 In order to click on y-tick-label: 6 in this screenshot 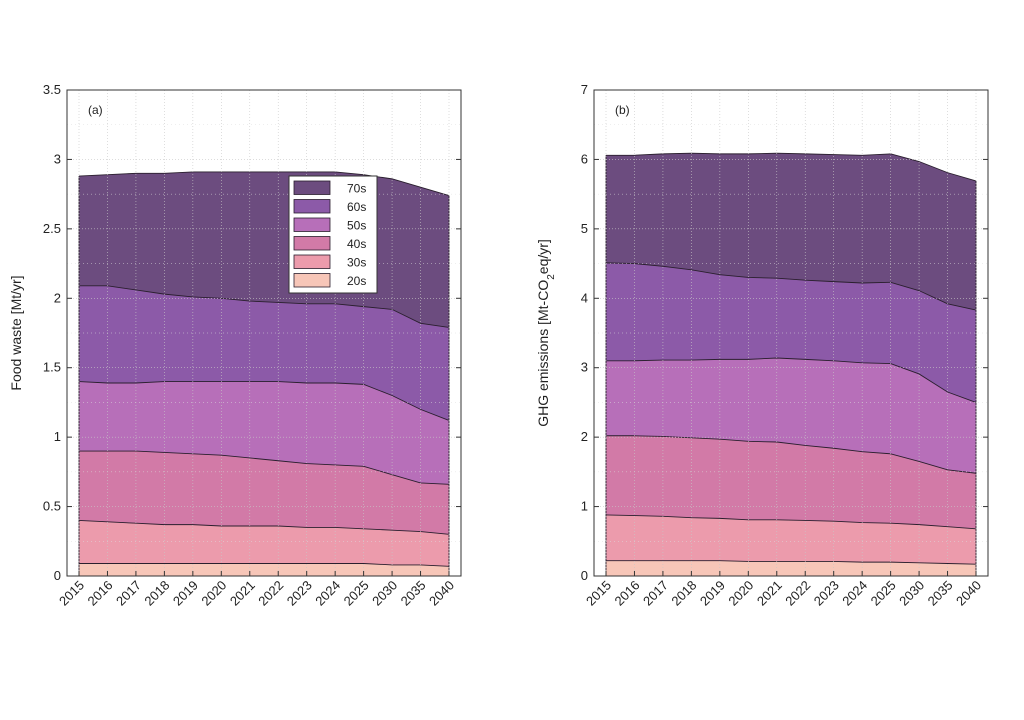, I will do `click(584, 158)`.